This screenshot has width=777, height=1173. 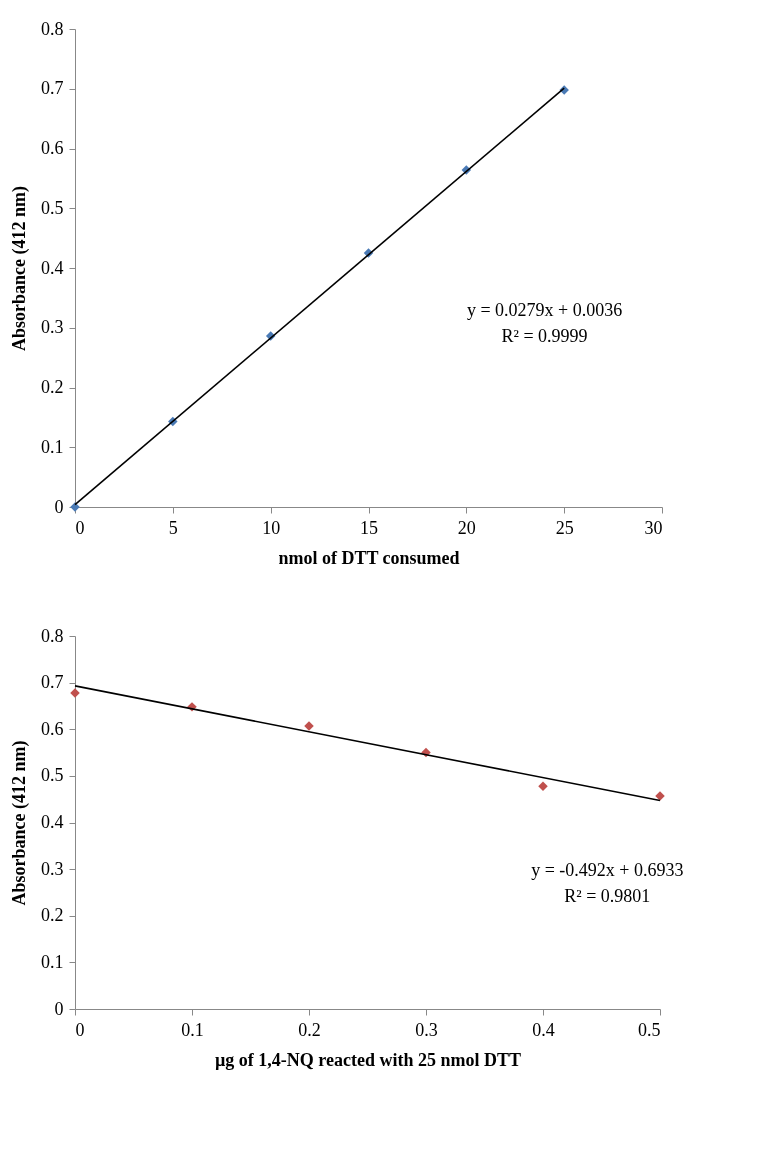 What do you see at coordinates (607, 896) in the screenshot?
I see `annotation: R² = 0.9801` at bounding box center [607, 896].